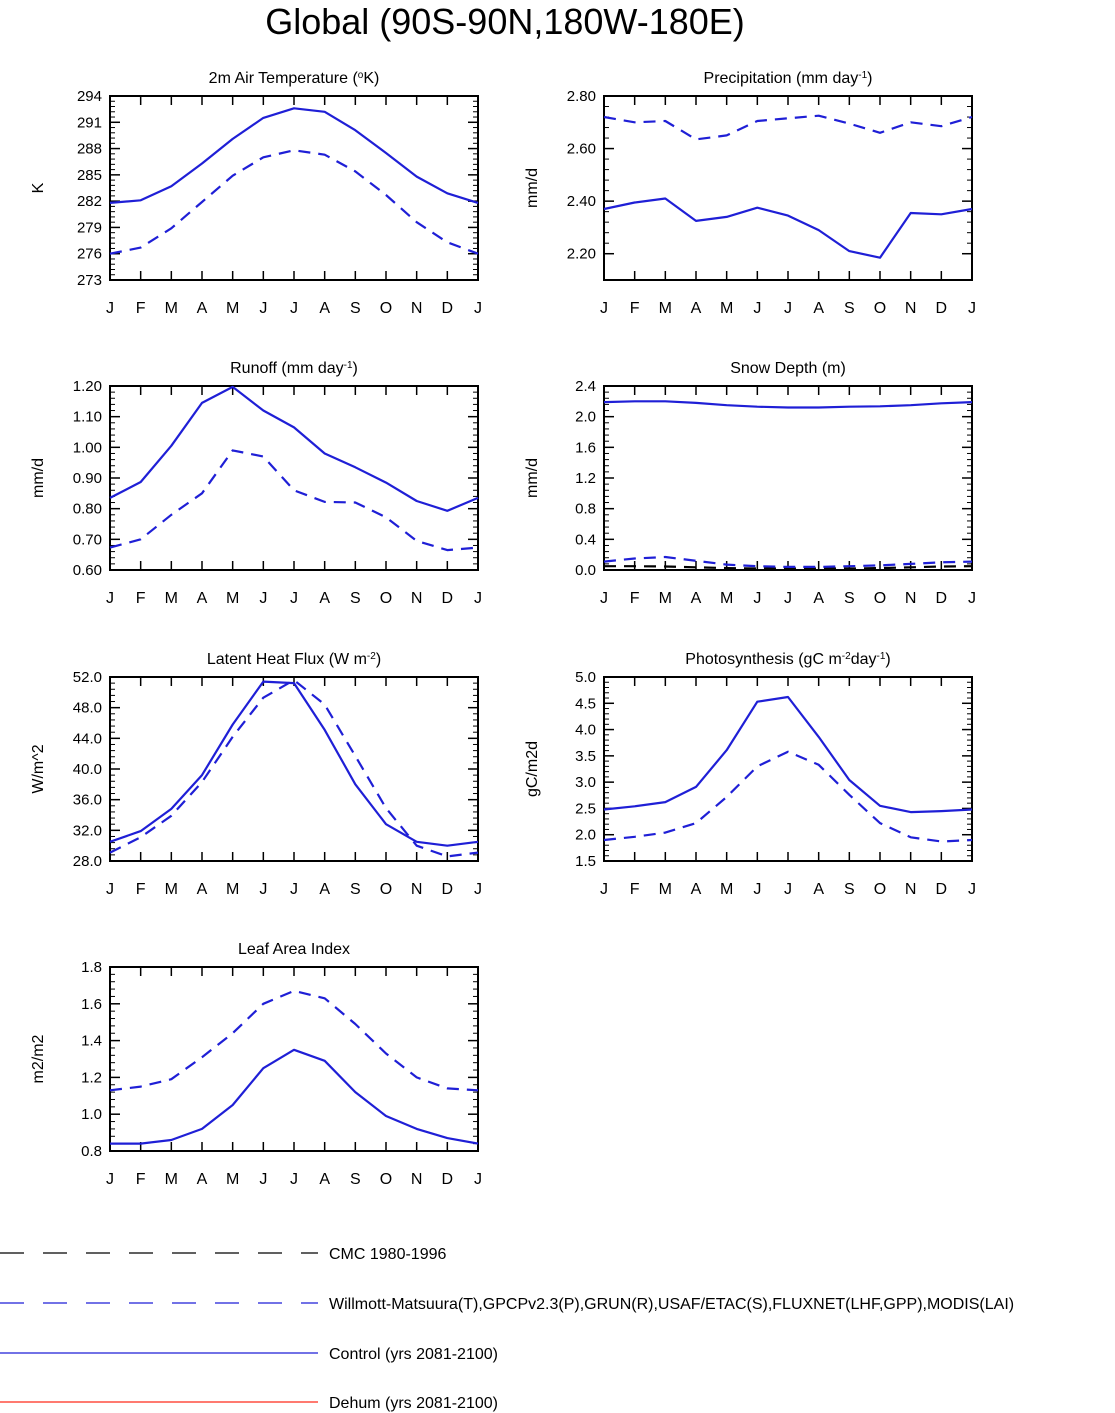 The image size is (1115, 1413). Describe the element at coordinates (91, 1114) in the screenshot. I see `y-tick-label: 1.0` at that location.